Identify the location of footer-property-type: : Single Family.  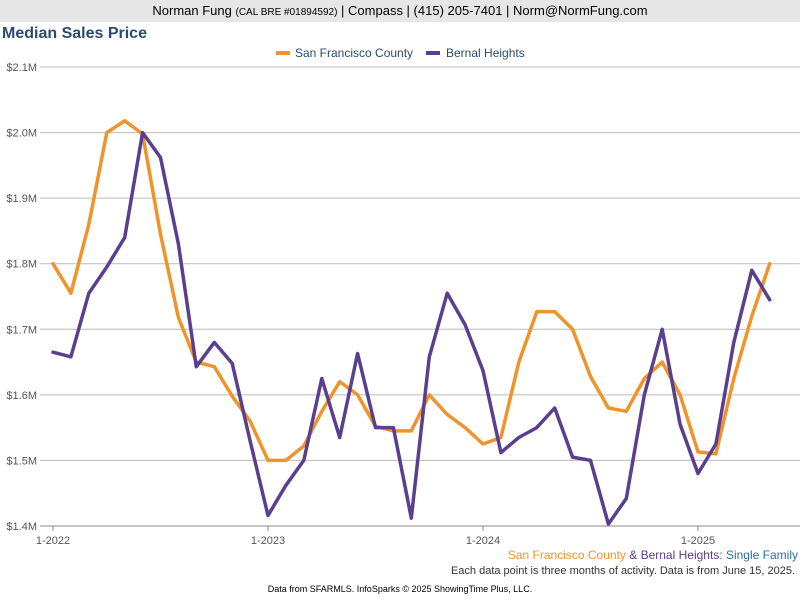
(758, 555).